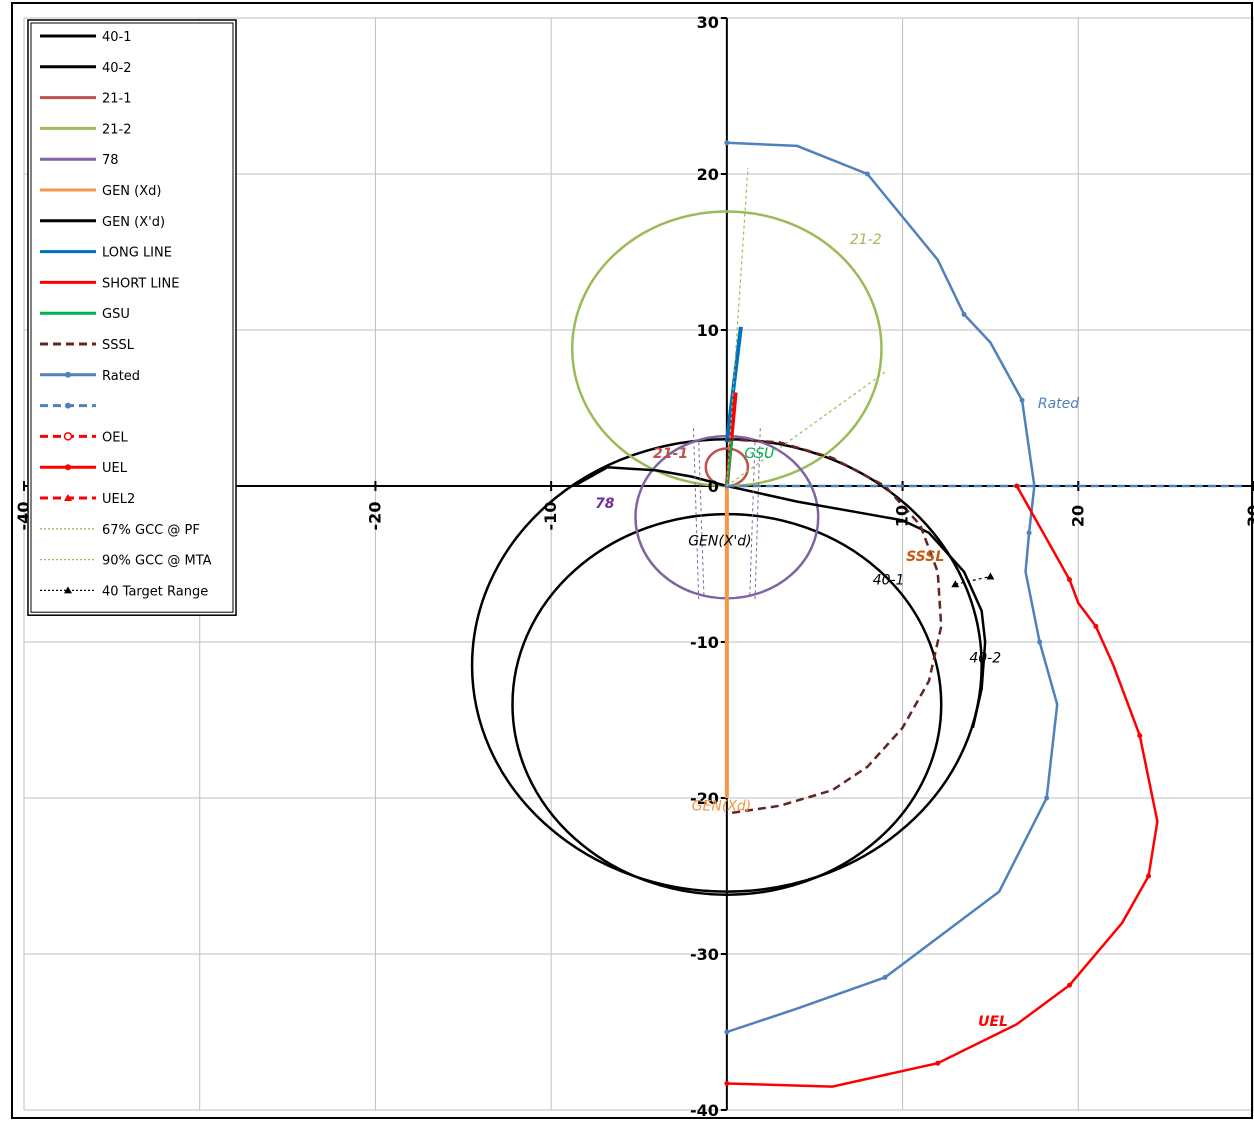  I want to click on legend-label: 21-1, so click(117, 99).